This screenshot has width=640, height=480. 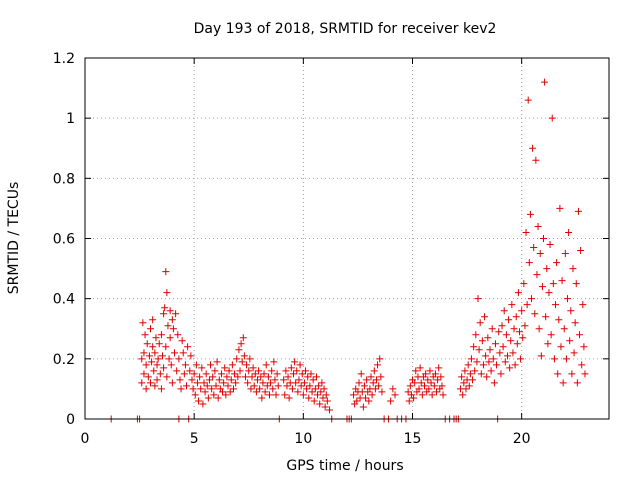 What do you see at coordinates (64, 59) in the screenshot?
I see `y-tick-label: 1.2` at bounding box center [64, 59].